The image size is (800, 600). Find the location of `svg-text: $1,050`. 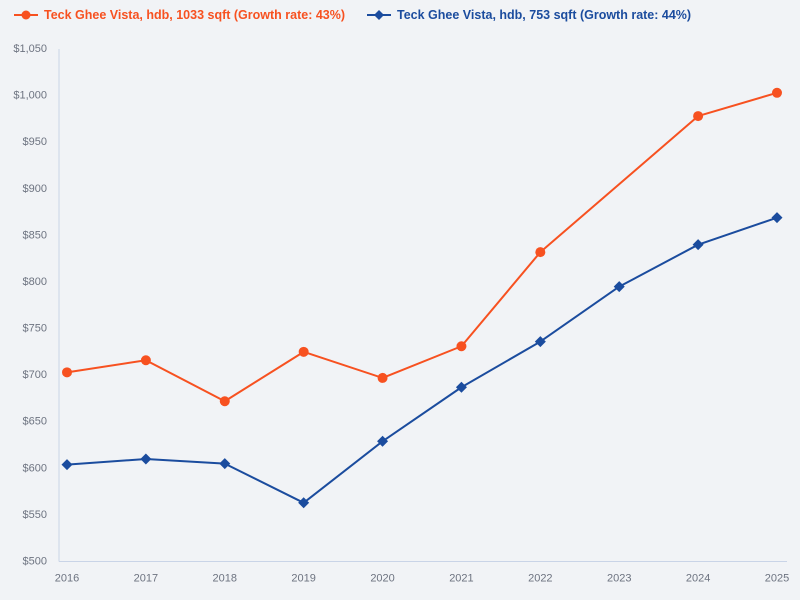

svg-text: $1,050 is located at coordinates (30, 49).